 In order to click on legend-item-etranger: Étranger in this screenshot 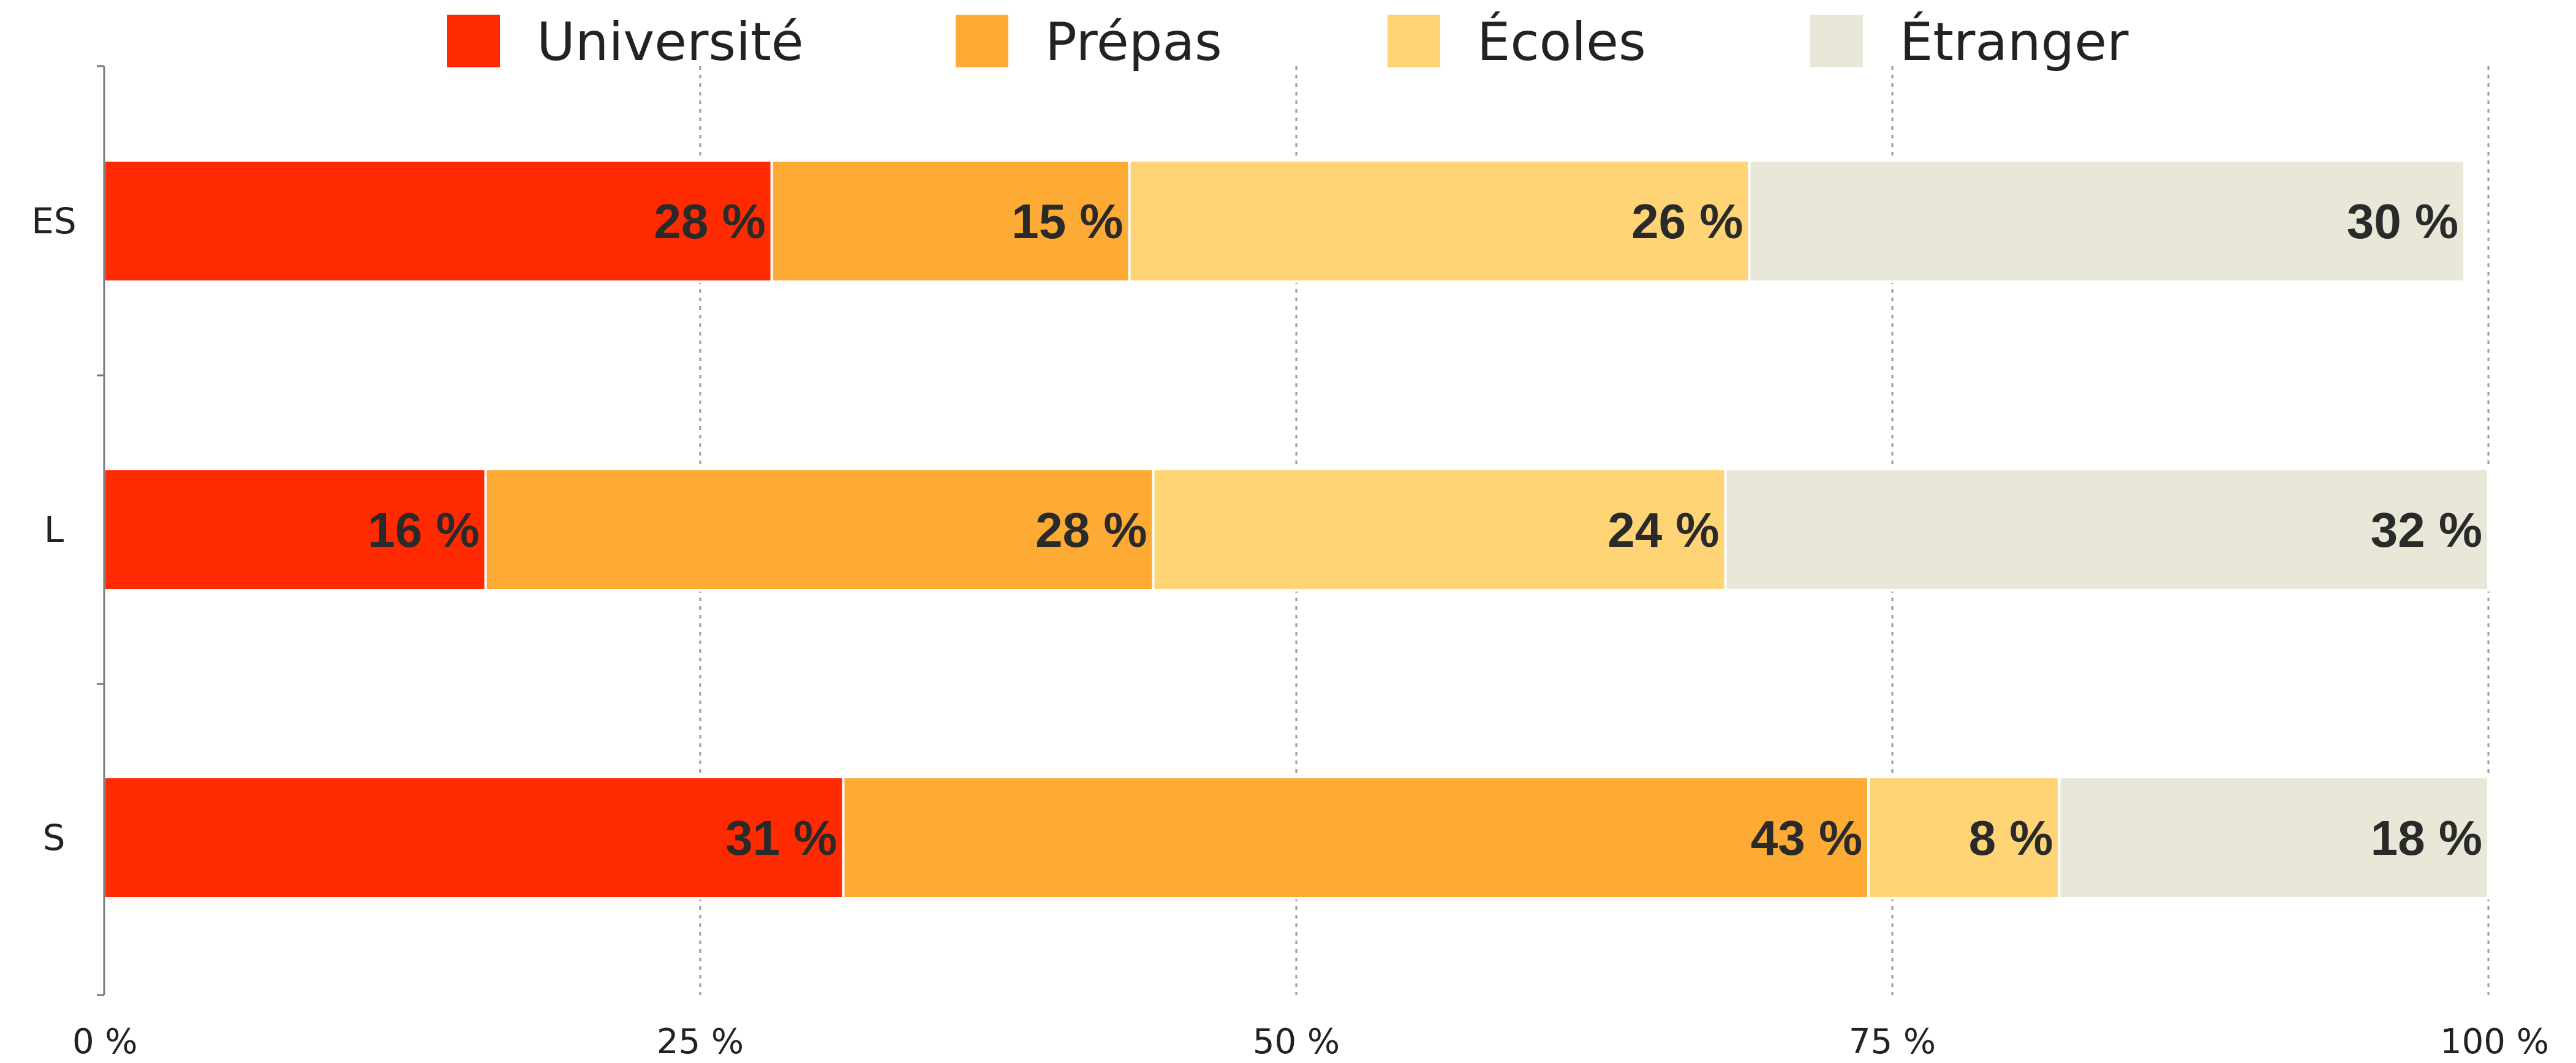, I will do `click(1969, 42)`.